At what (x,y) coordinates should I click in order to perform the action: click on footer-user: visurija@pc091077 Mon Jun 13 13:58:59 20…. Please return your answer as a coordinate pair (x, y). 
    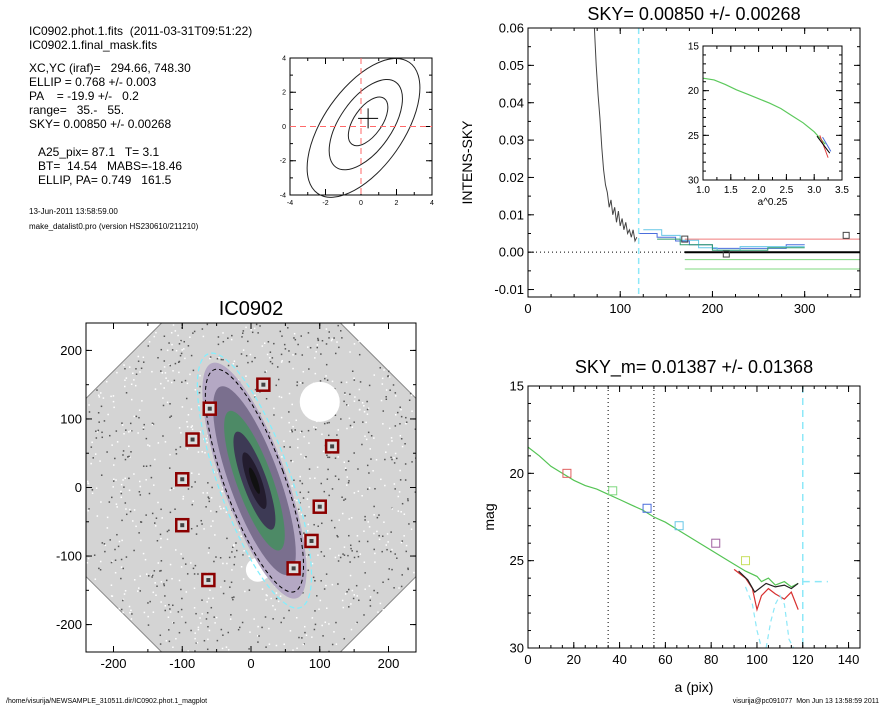
    Looking at the image, I should click on (805, 701).